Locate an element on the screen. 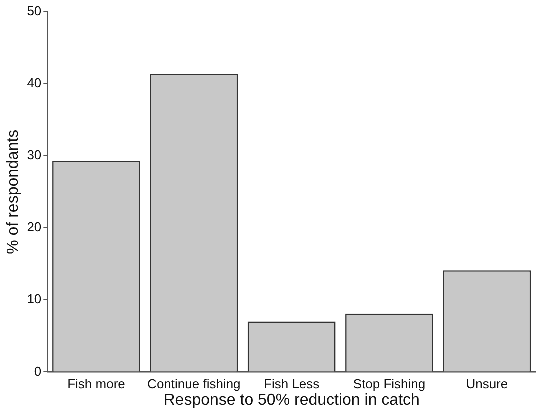  y-tick-label: 30 is located at coordinates (34, 155).